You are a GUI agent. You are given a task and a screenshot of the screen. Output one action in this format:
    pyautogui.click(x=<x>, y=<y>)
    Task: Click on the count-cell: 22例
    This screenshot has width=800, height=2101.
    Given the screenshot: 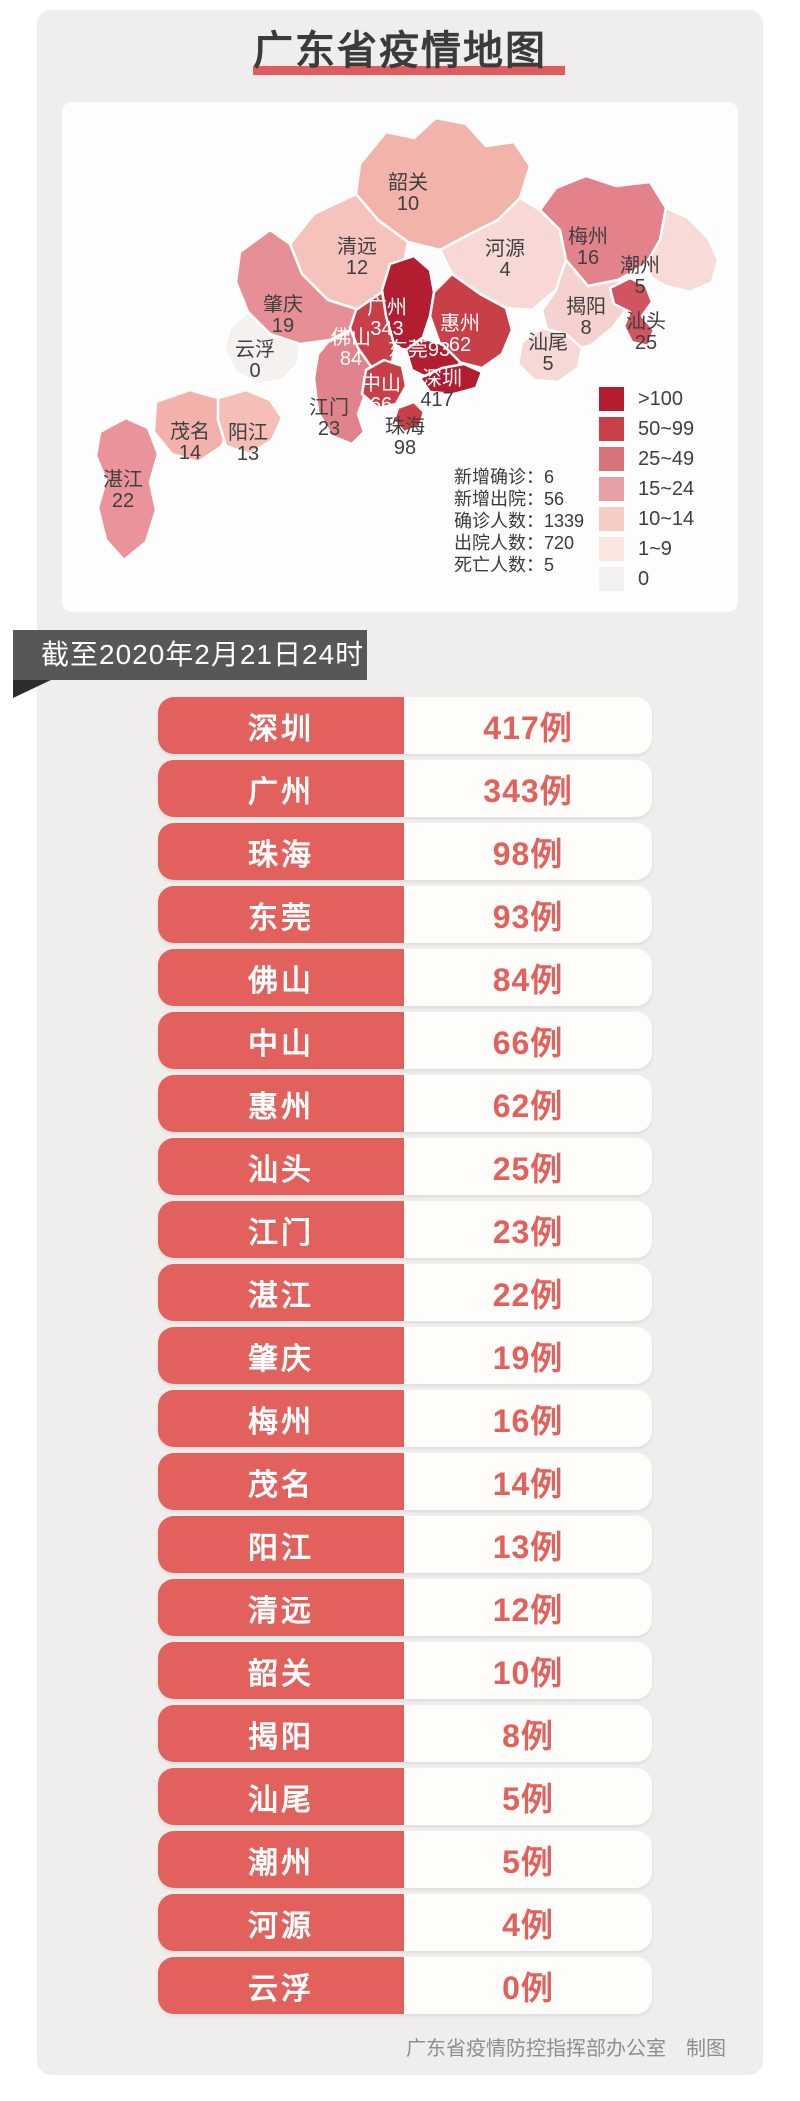 What is the action you would take?
    pyautogui.click(x=528, y=1292)
    